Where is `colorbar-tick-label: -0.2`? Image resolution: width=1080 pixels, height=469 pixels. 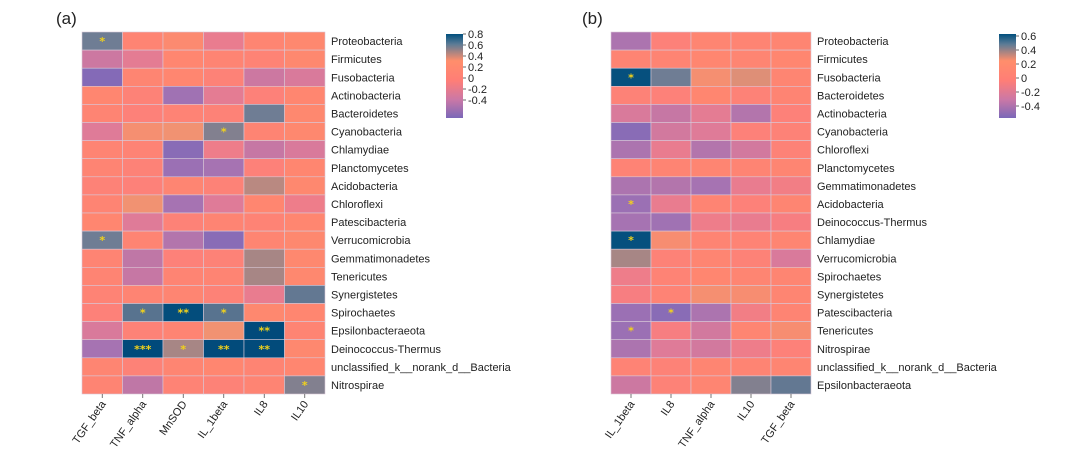
colorbar-tick-label: -0.2 is located at coordinates (1030, 93).